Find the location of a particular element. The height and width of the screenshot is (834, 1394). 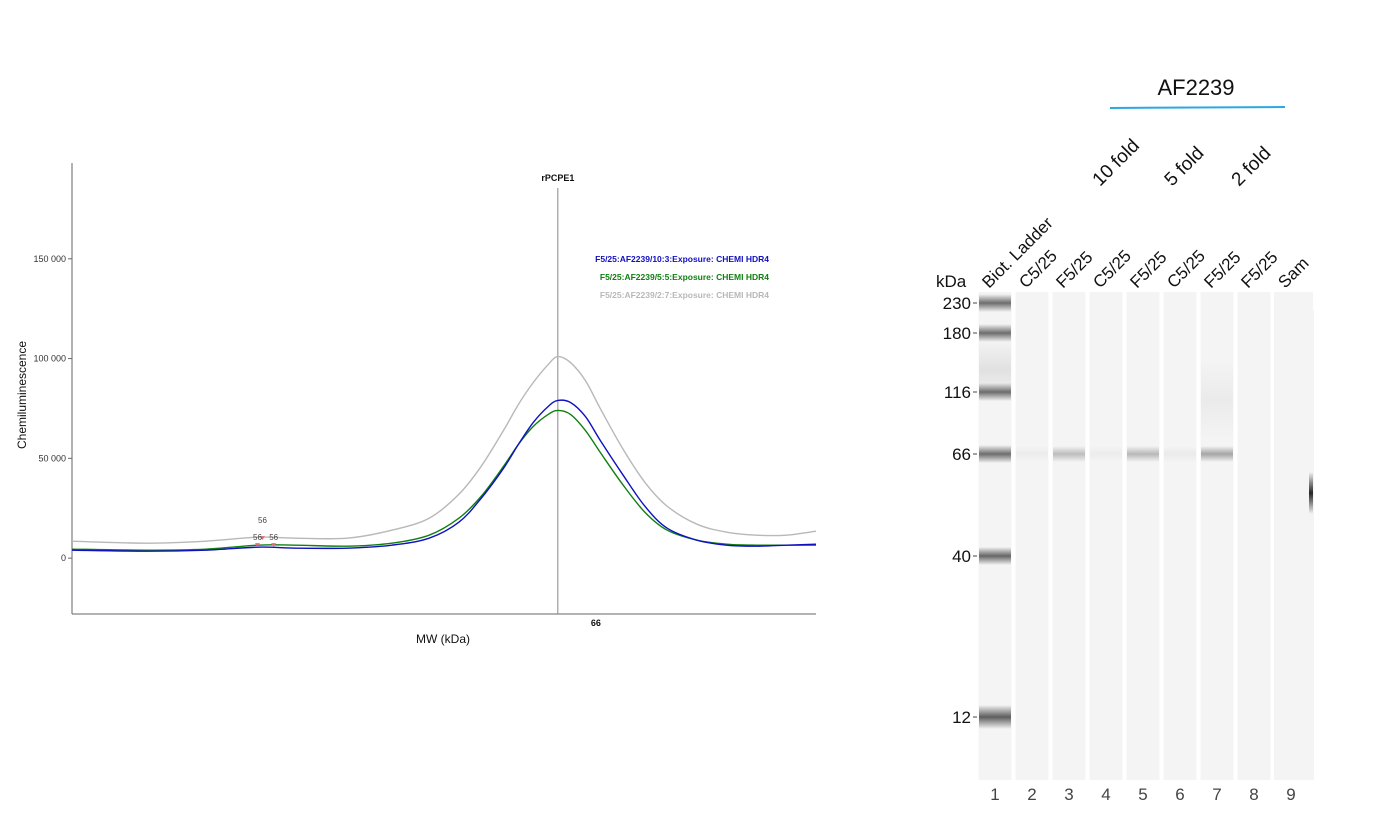

lane-numbers: 1 2 3 4 5 6 7 8 9 is located at coordinates (1142, 794).